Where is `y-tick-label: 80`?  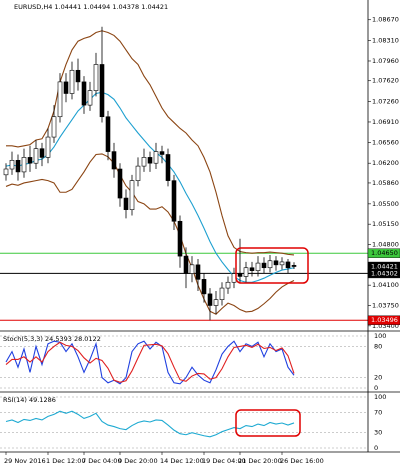
y-tick-label: 80 is located at coordinates (378, 346).